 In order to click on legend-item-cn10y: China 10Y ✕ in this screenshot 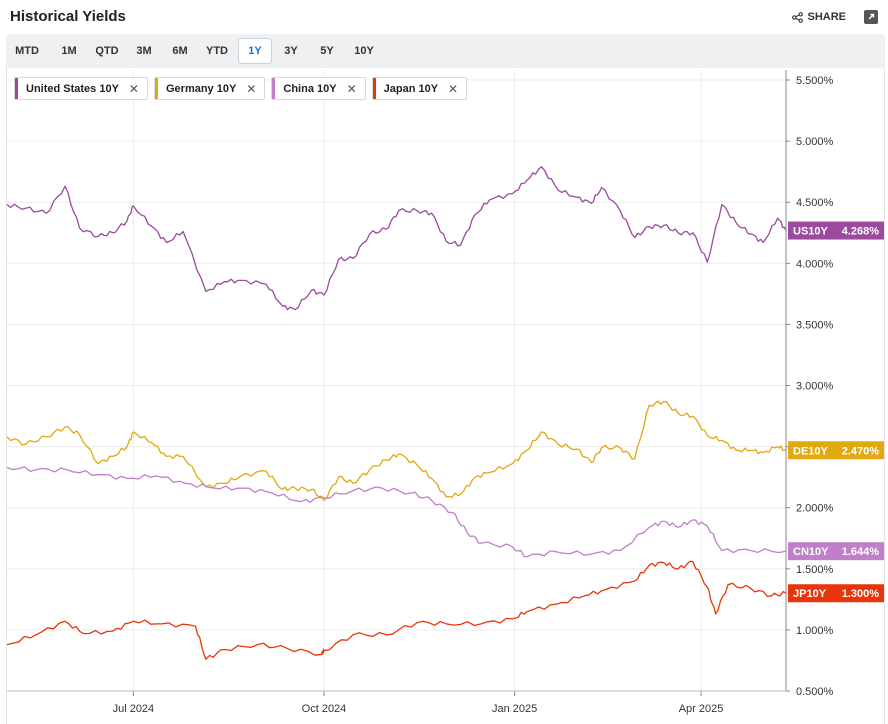, I will do `click(318, 88)`.